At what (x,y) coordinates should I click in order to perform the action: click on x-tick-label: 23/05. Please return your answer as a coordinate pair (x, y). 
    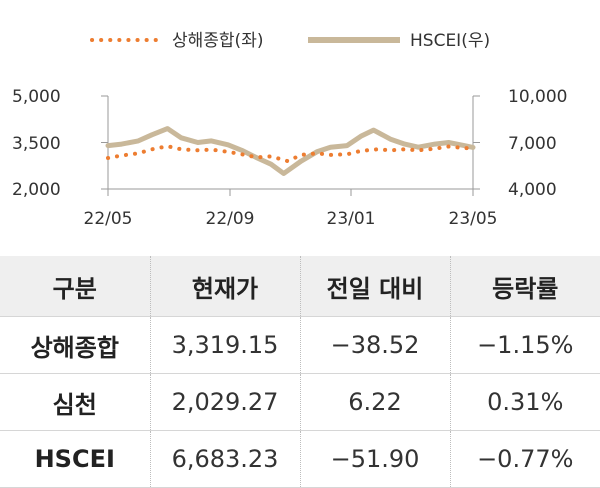
    Looking at the image, I should click on (473, 219).